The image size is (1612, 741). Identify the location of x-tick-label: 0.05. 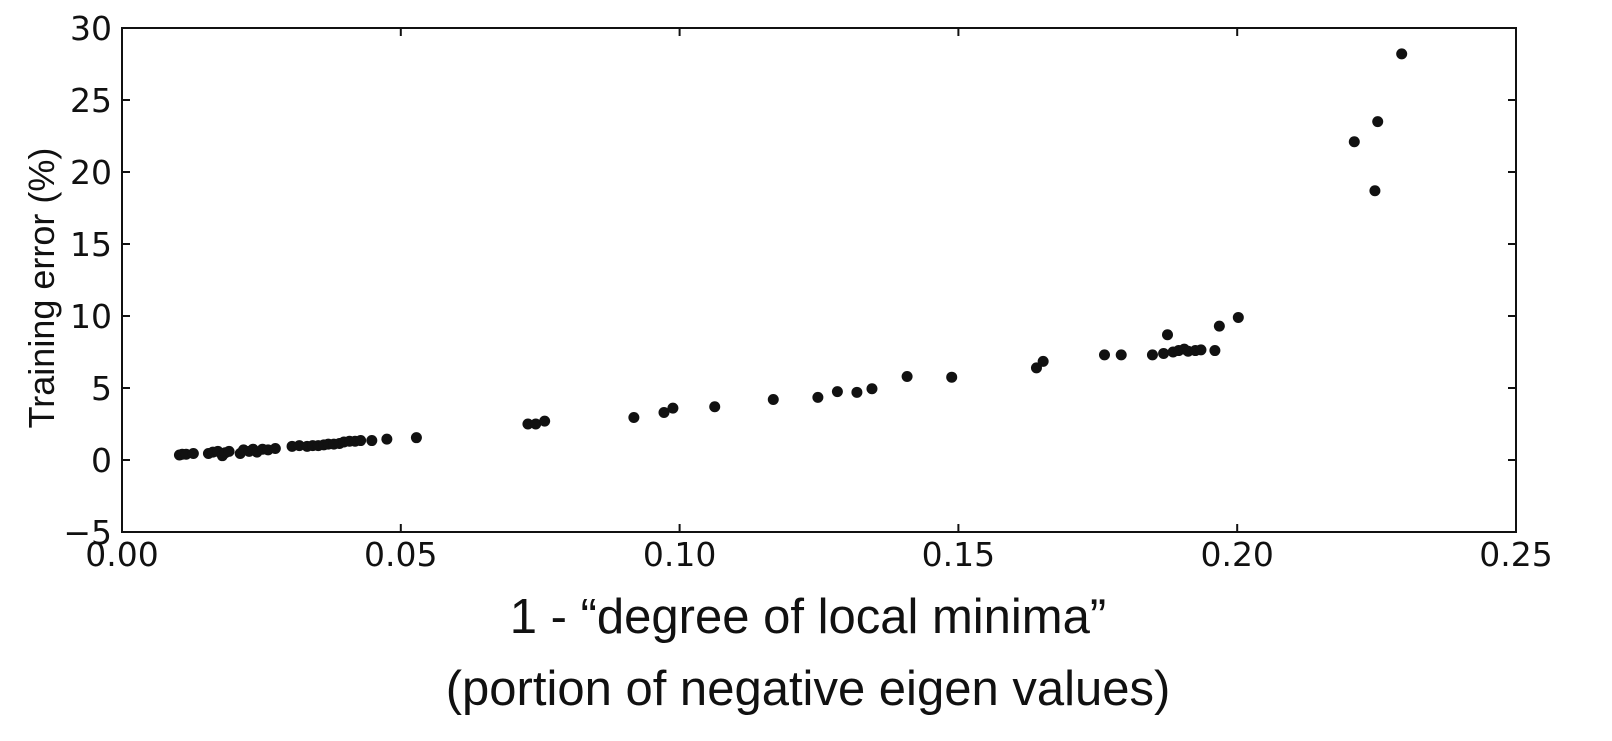
(400, 554).